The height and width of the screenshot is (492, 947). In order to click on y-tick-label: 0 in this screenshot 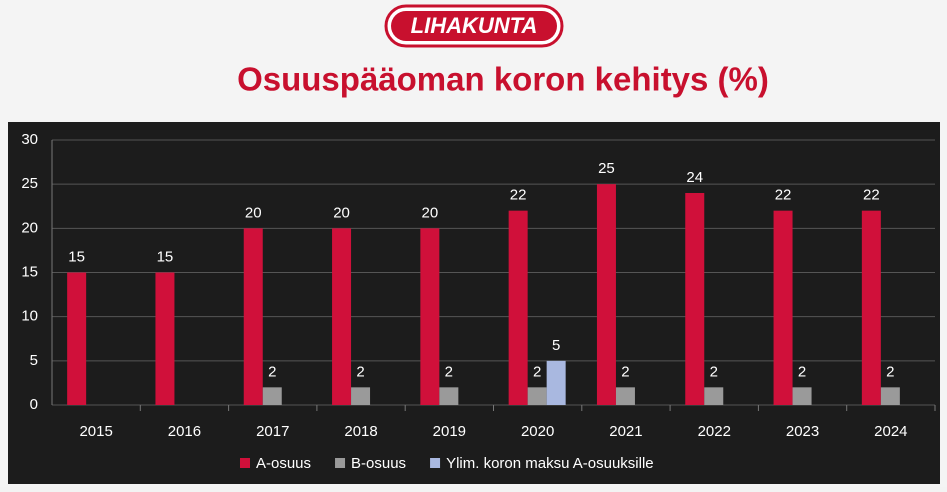, I will do `click(34, 404)`.